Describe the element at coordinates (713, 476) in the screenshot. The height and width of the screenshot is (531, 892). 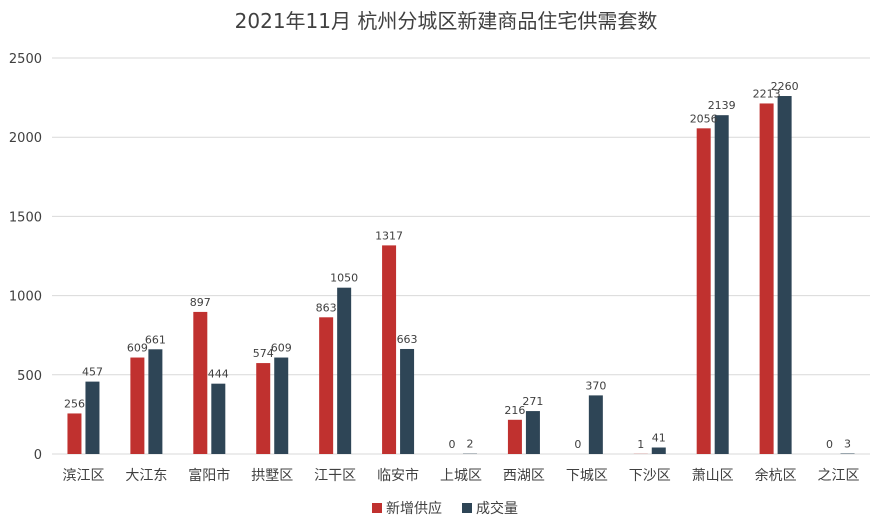
I see `x-tick-label: 萧山区` at that location.